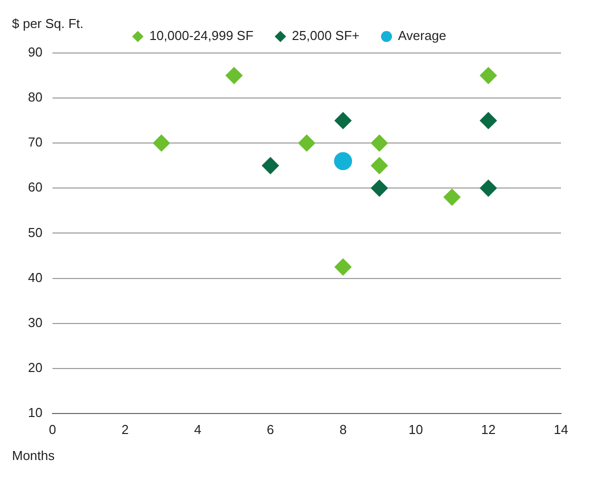 This screenshot has width=589, height=479. Describe the element at coordinates (35, 187) in the screenshot. I see `y-tick-label: 60` at that location.